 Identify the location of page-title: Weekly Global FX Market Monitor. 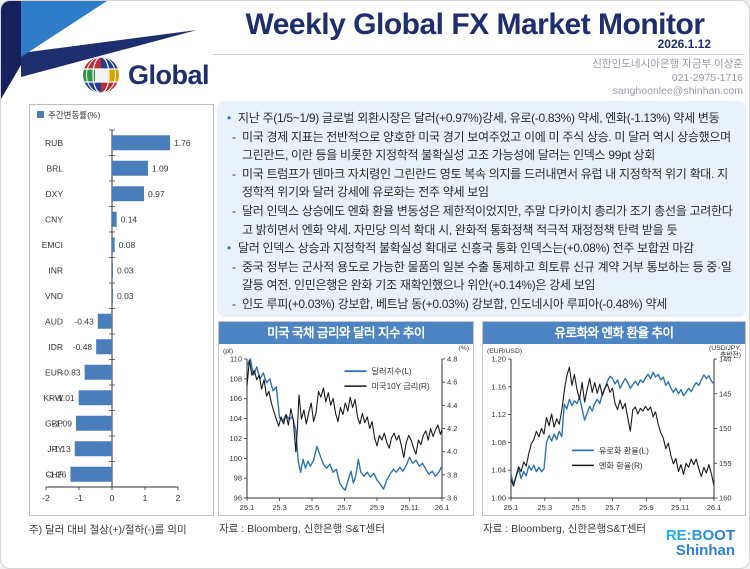
(475, 24).